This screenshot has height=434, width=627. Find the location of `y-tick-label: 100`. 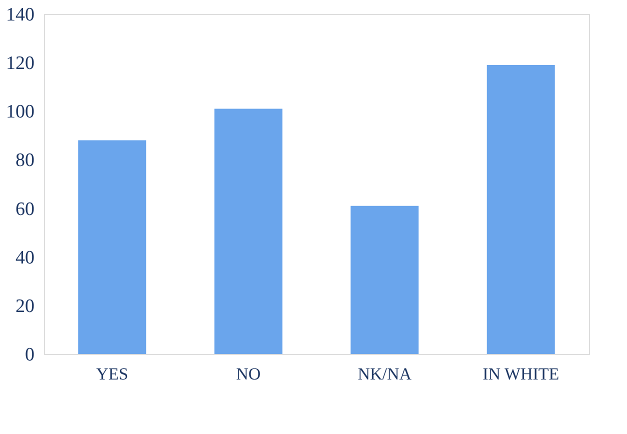

y-tick-label: 100 is located at coordinates (20, 112).